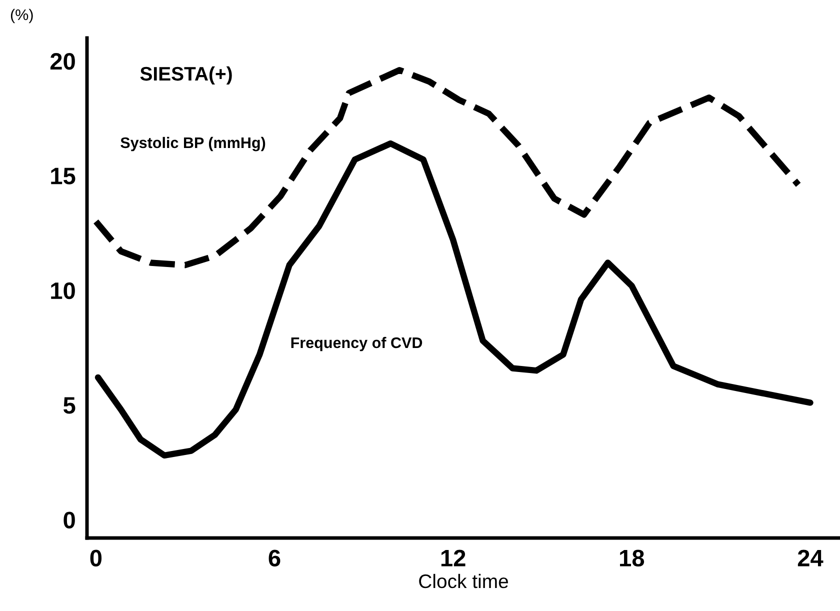  What do you see at coordinates (69, 520) in the screenshot?
I see `y-tick-label: 0` at bounding box center [69, 520].